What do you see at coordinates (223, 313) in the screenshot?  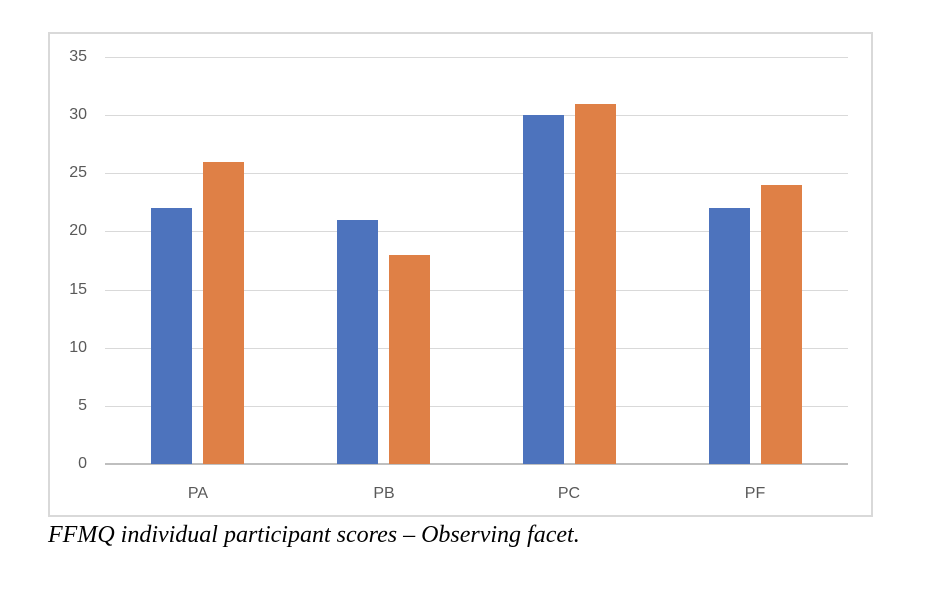 I see `bar-PA-orange` at bounding box center [223, 313].